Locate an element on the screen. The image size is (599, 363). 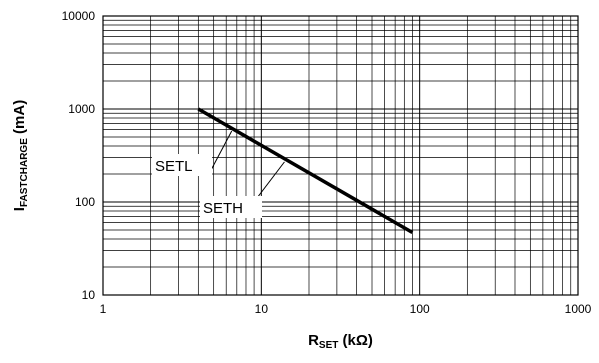
series-lines is located at coordinates (305, 171).